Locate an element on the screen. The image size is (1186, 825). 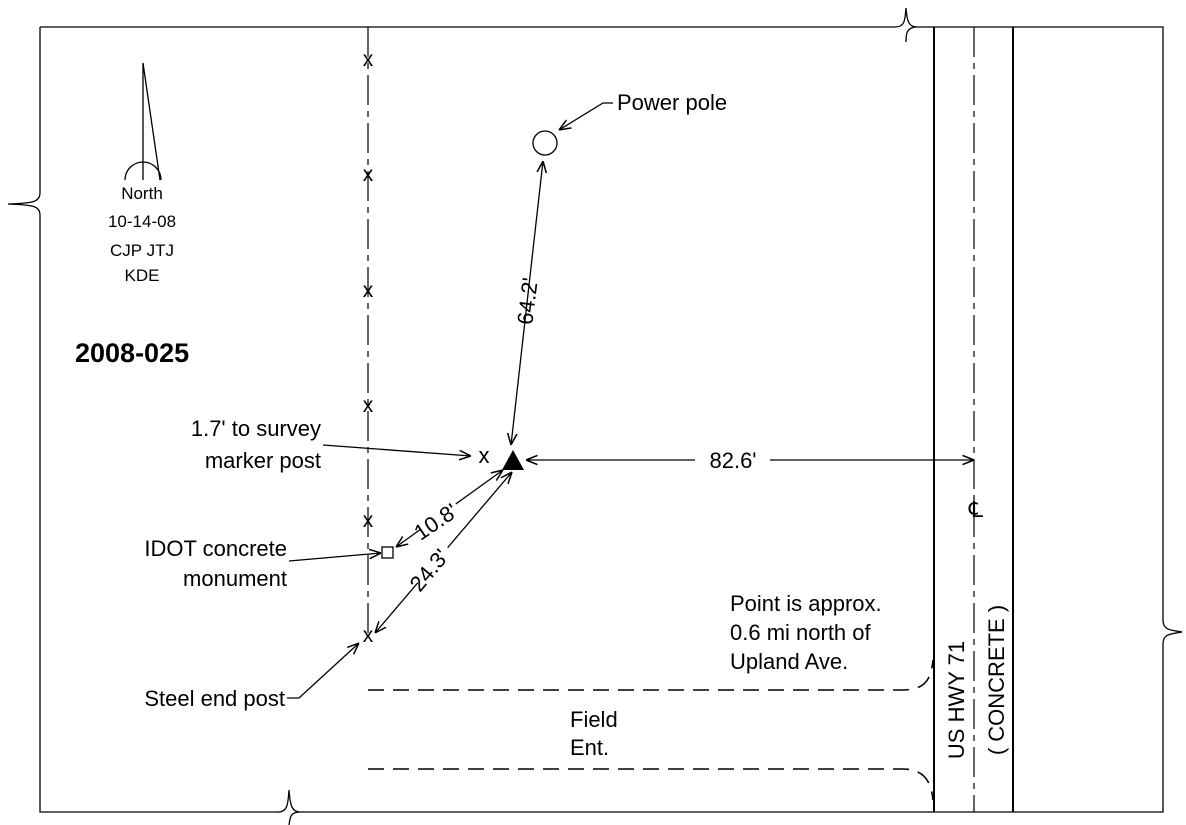
break-symbol-right is located at coordinates (1172, 632).